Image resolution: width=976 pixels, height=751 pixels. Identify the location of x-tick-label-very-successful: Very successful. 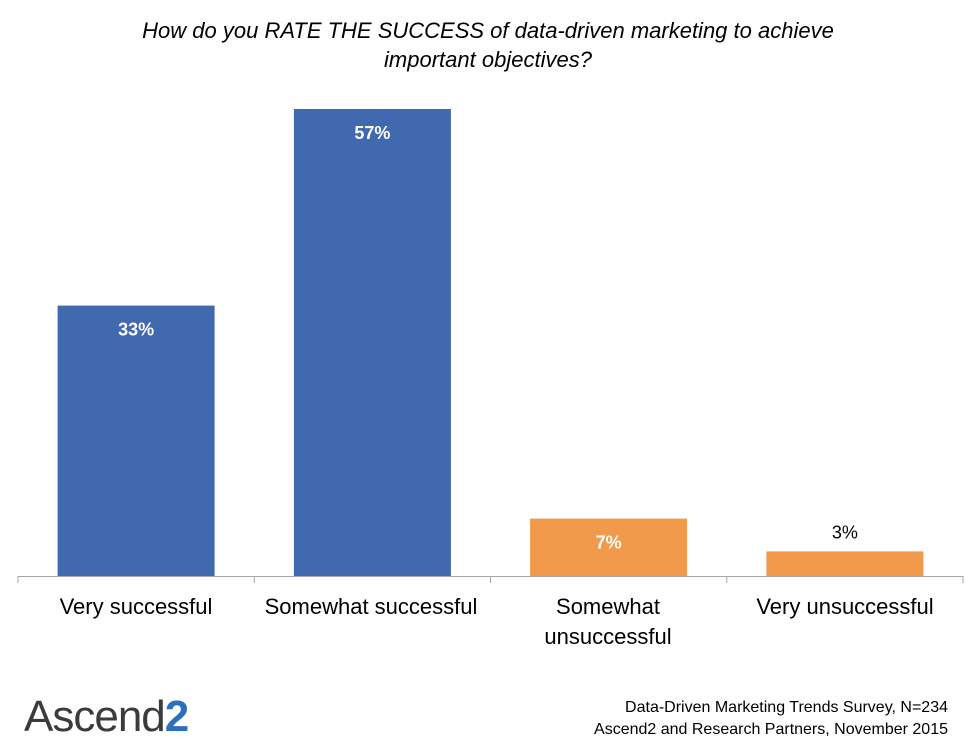
(136, 607).